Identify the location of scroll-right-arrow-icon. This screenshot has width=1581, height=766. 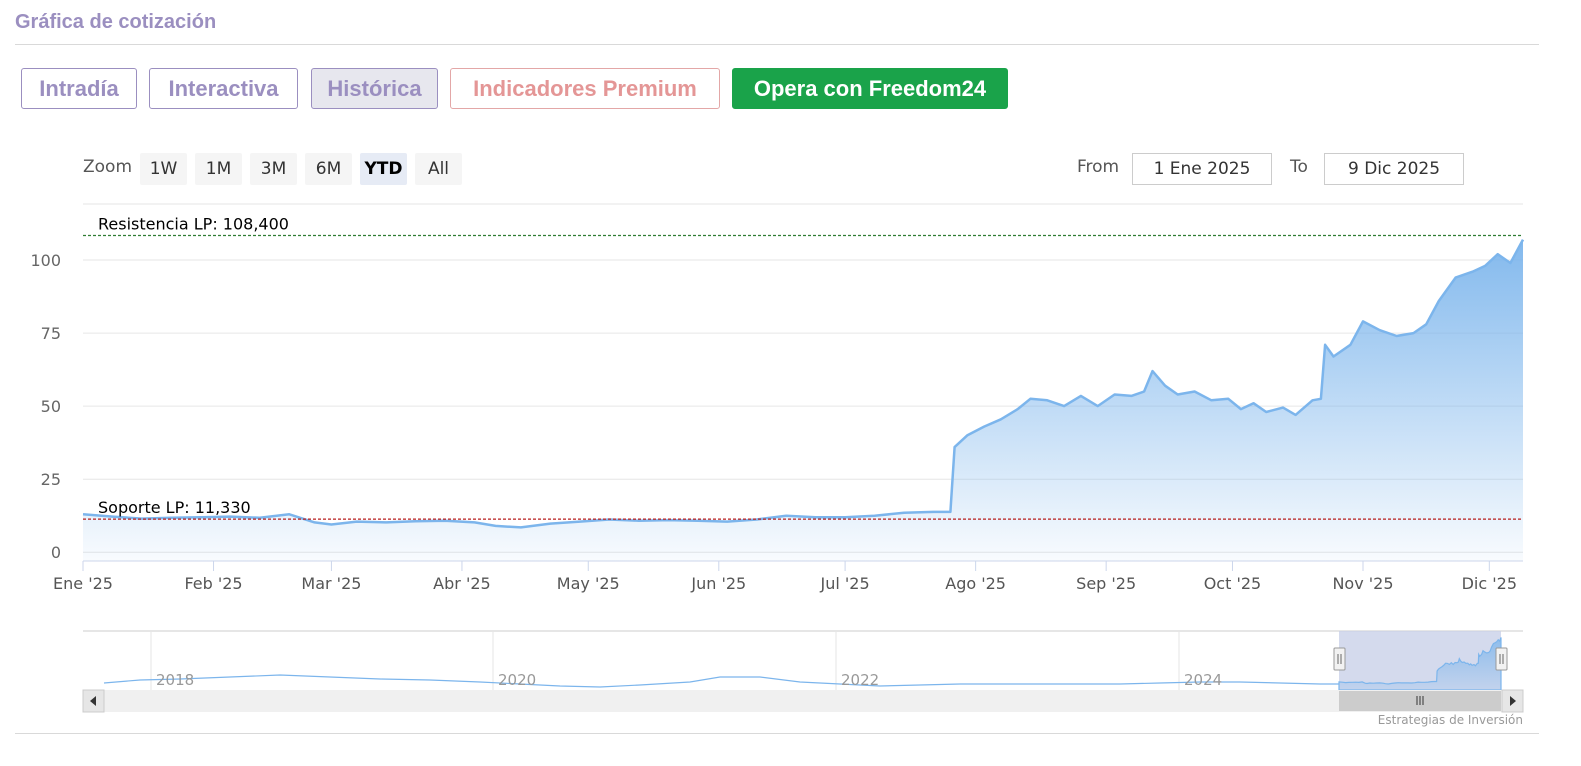
(1513, 701).